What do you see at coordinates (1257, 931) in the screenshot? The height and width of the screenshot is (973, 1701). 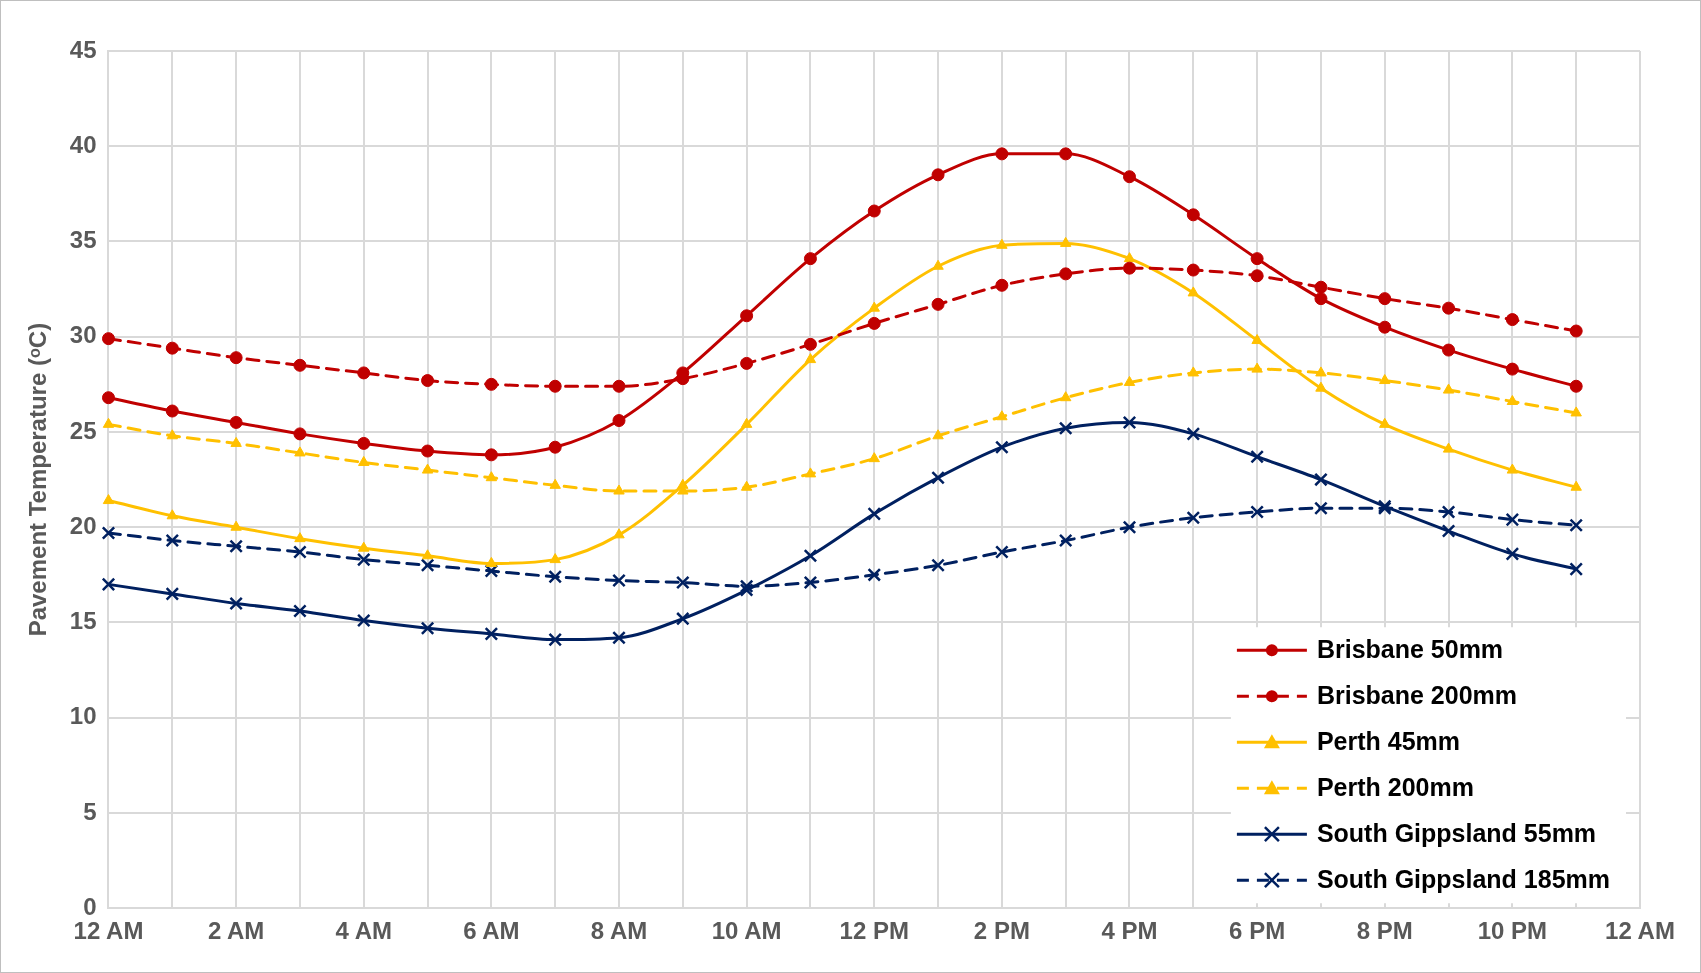 I see `x-tick-label: 6 PM` at bounding box center [1257, 931].